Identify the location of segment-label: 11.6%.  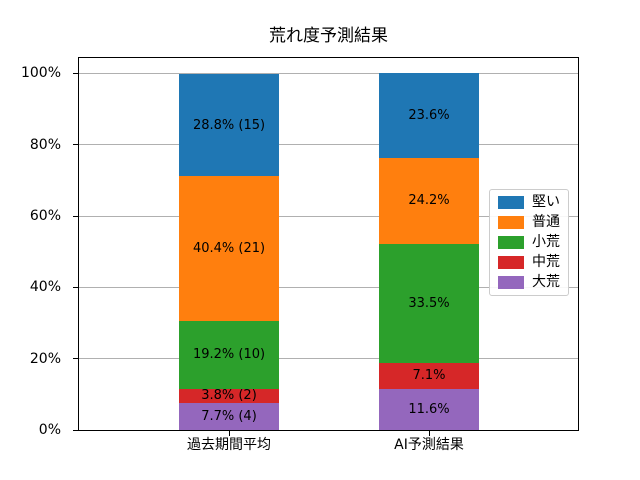
(429, 409).